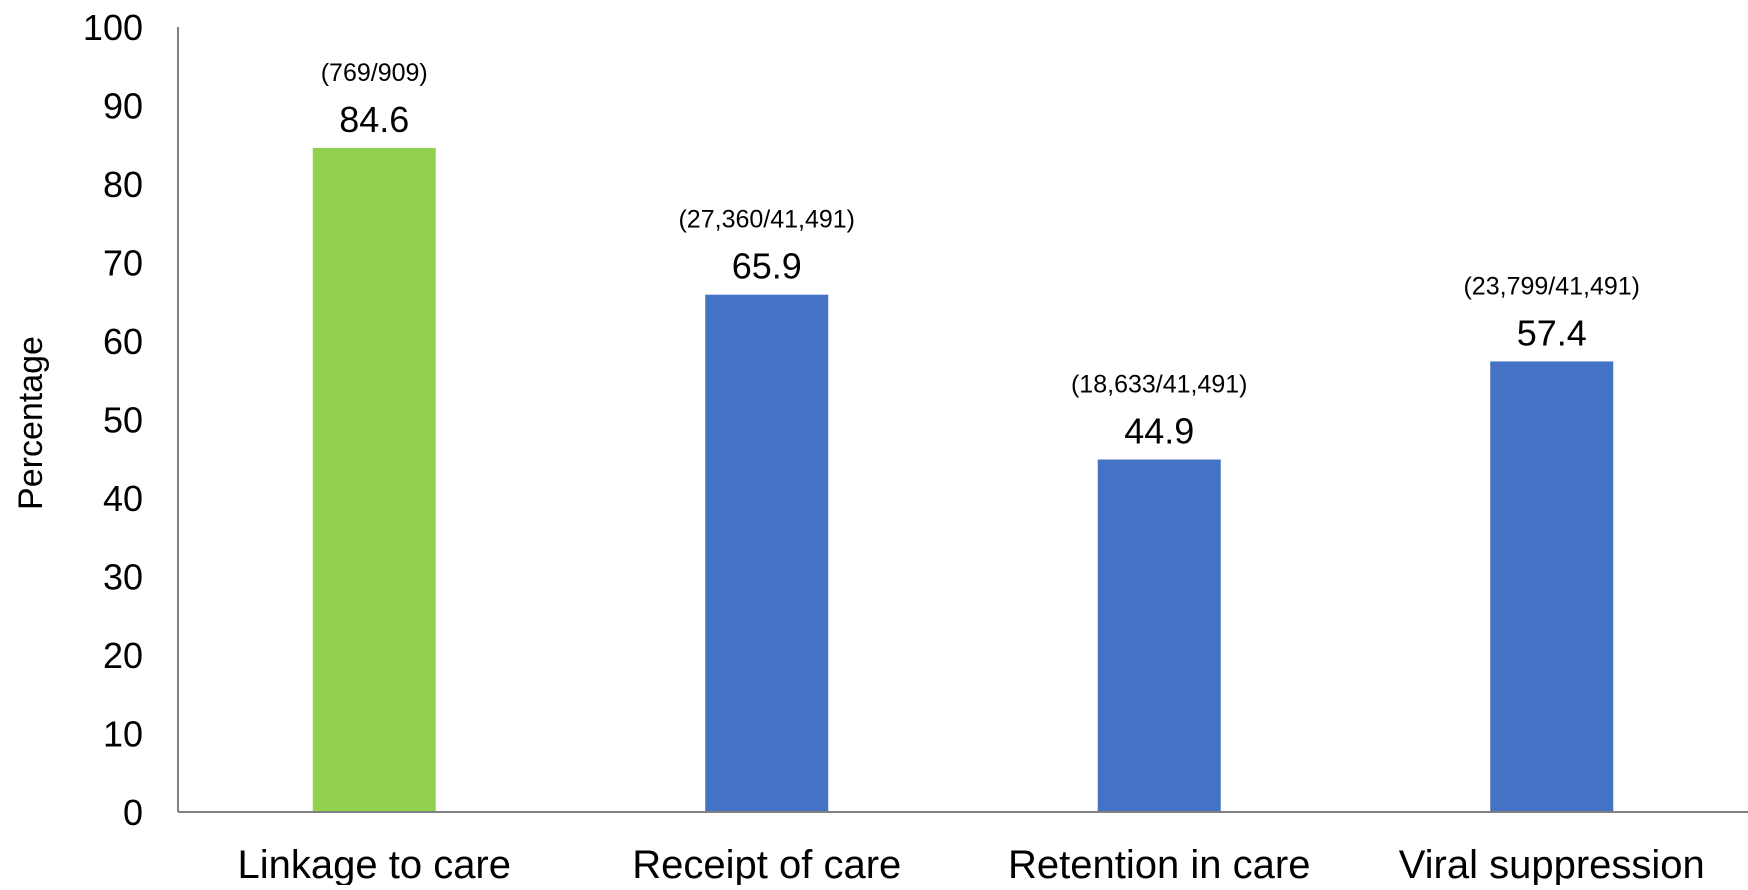 The height and width of the screenshot is (890, 1748). Describe the element at coordinates (1159, 385) in the screenshot. I see `count-label: (18,633/41,491)` at that location.